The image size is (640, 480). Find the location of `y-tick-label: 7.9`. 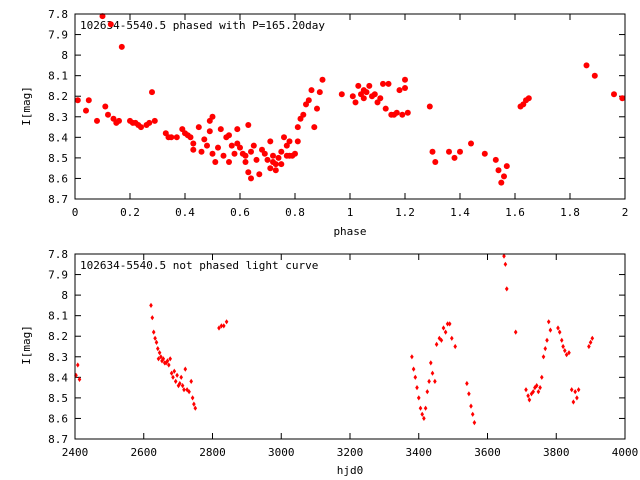

y-tick-label: 7.9 is located at coordinates (58, 275).